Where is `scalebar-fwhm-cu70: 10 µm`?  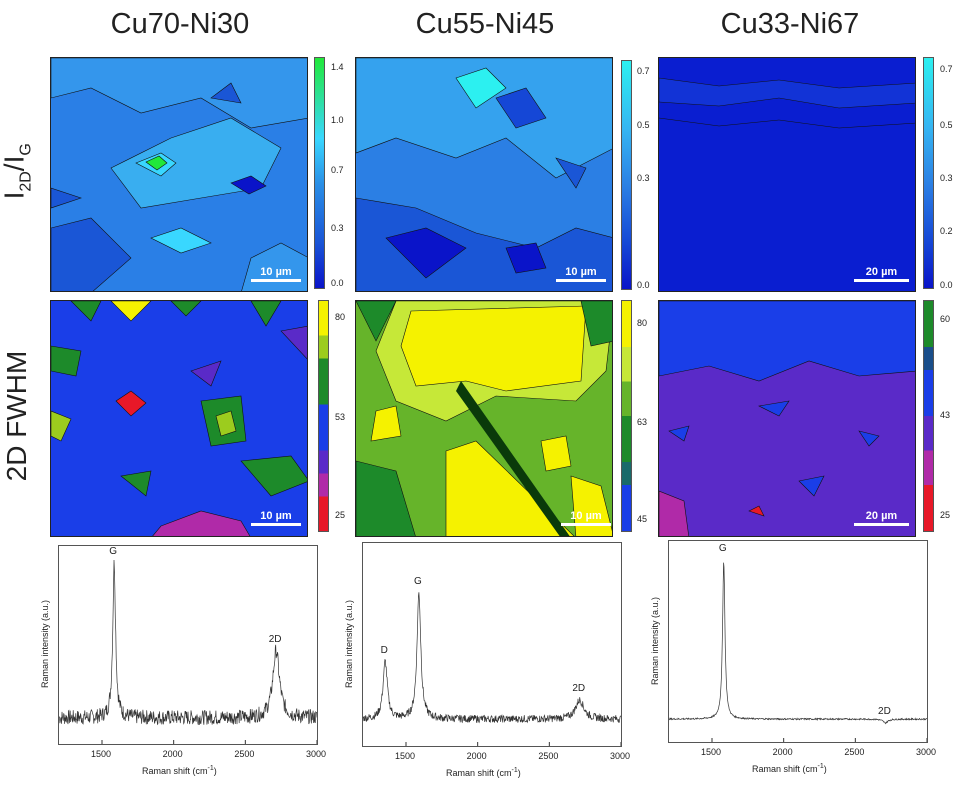
scalebar-fwhm-cu70: 10 µm is located at coordinates (276, 518).